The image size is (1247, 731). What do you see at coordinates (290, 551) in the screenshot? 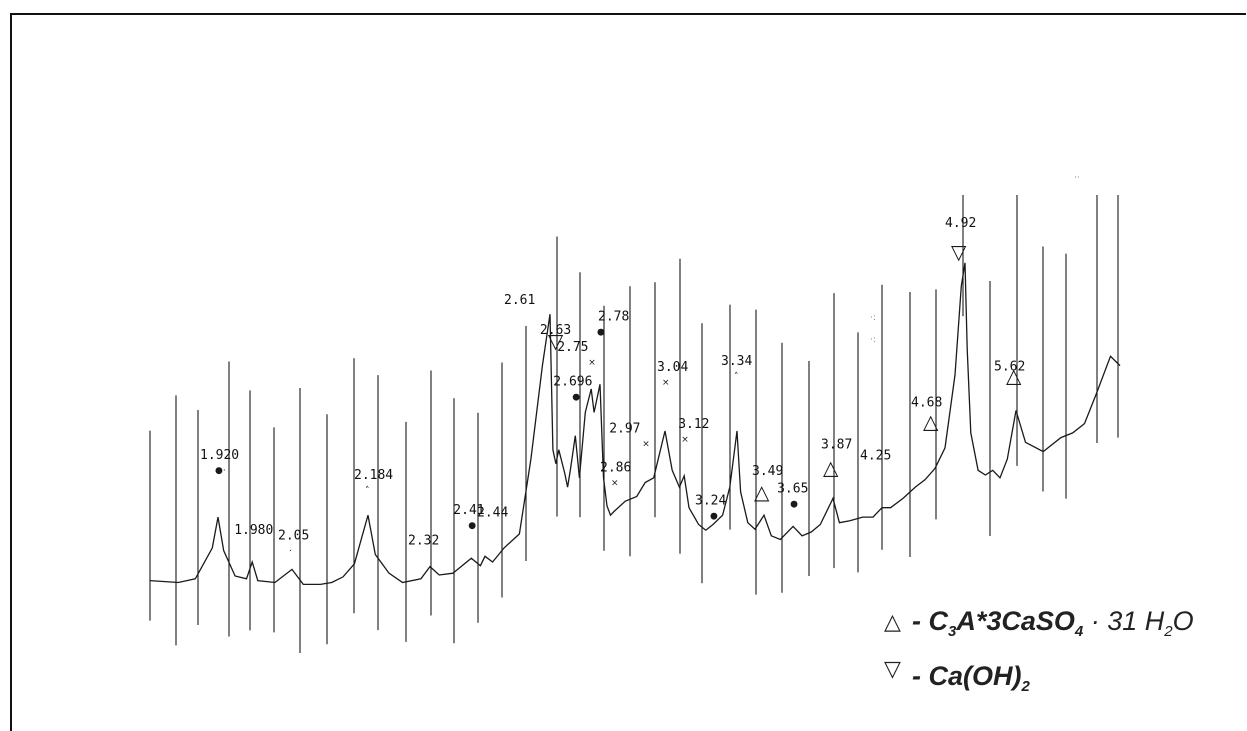
I see `phase-marker-icon: ·` at bounding box center [290, 551].